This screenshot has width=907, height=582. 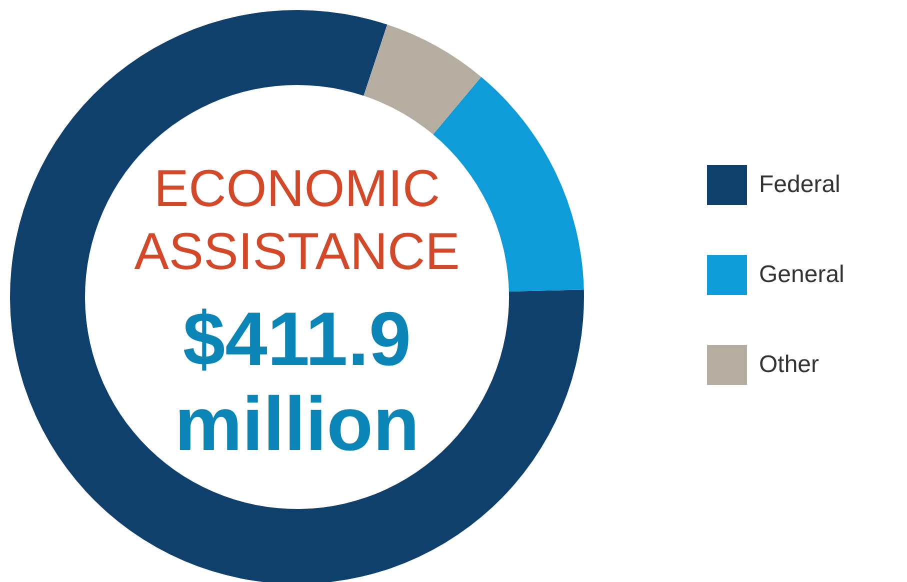 I want to click on donut-slice, so click(x=423, y=79).